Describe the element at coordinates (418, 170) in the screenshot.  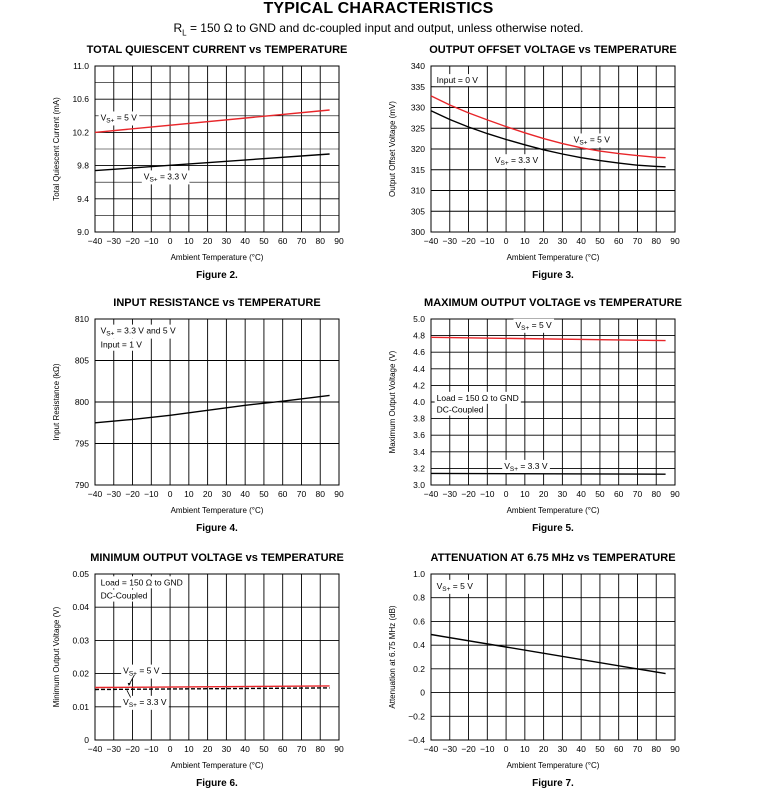
I see `y-tick-label: 315` at that location.